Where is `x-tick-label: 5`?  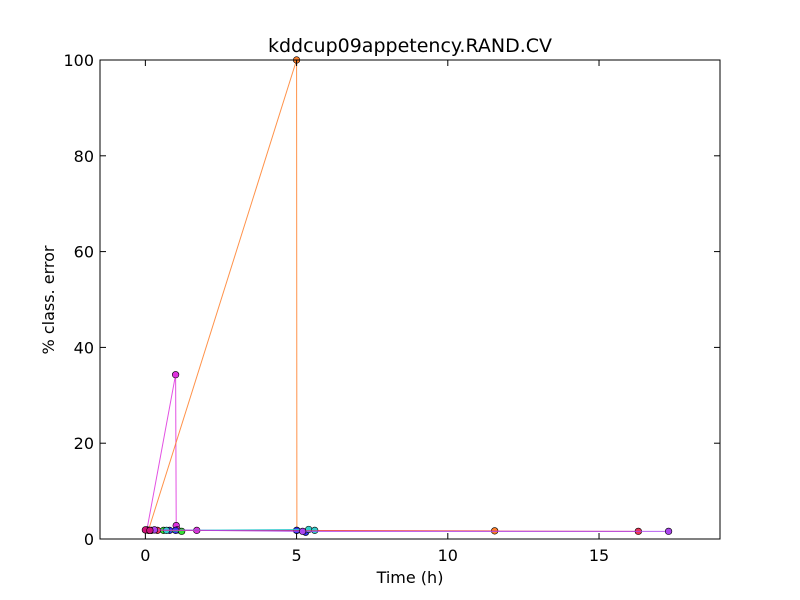 x-tick-label: 5 is located at coordinates (296, 555).